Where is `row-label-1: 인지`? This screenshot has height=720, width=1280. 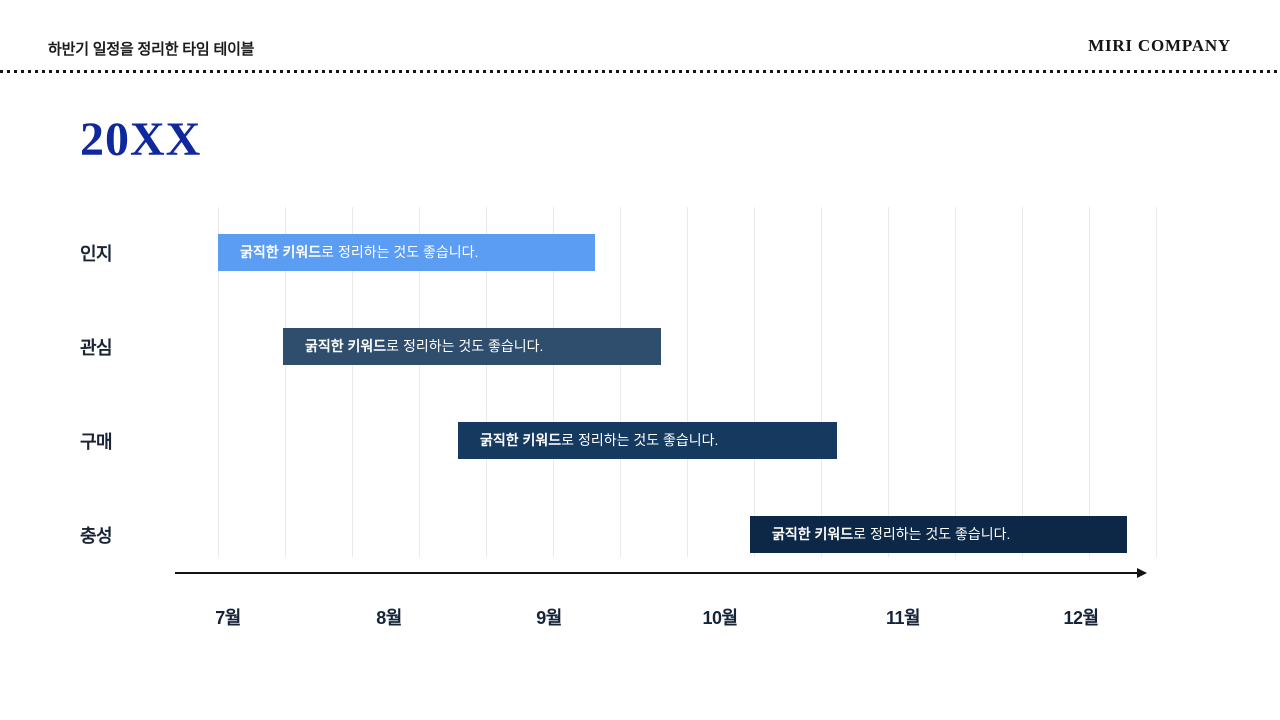 row-label-1: 인지 is located at coordinates (96, 253).